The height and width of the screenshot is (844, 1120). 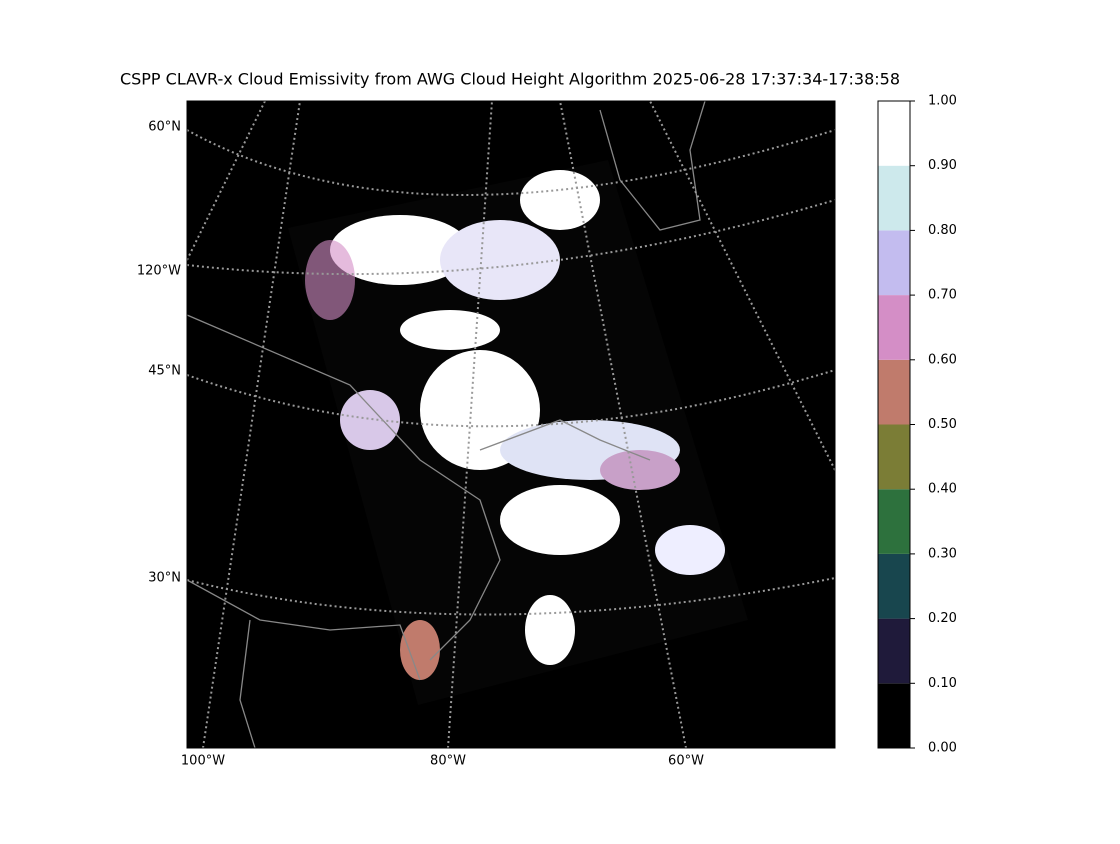 I want to click on colorbar-tick-label: 0.30, so click(x=942, y=553).